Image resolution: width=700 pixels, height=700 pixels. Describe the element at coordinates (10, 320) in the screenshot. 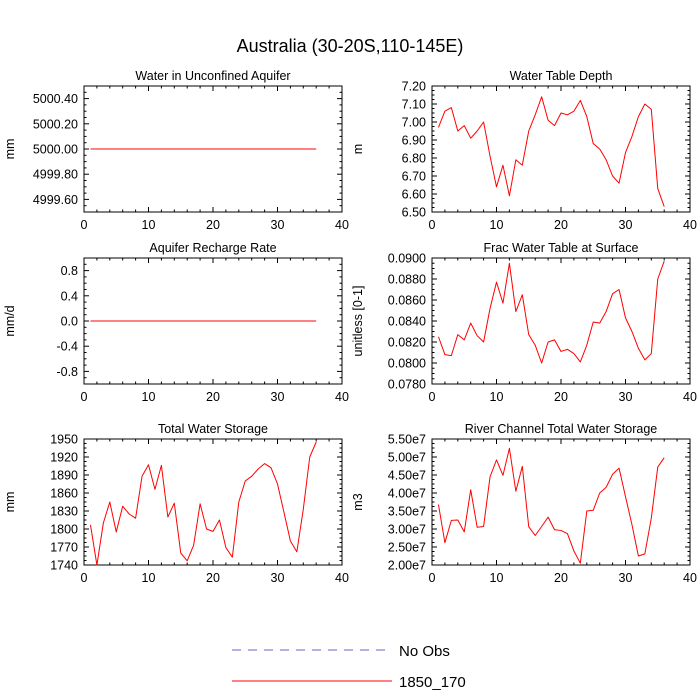

I see `y-axis-label: mm/d` at that location.